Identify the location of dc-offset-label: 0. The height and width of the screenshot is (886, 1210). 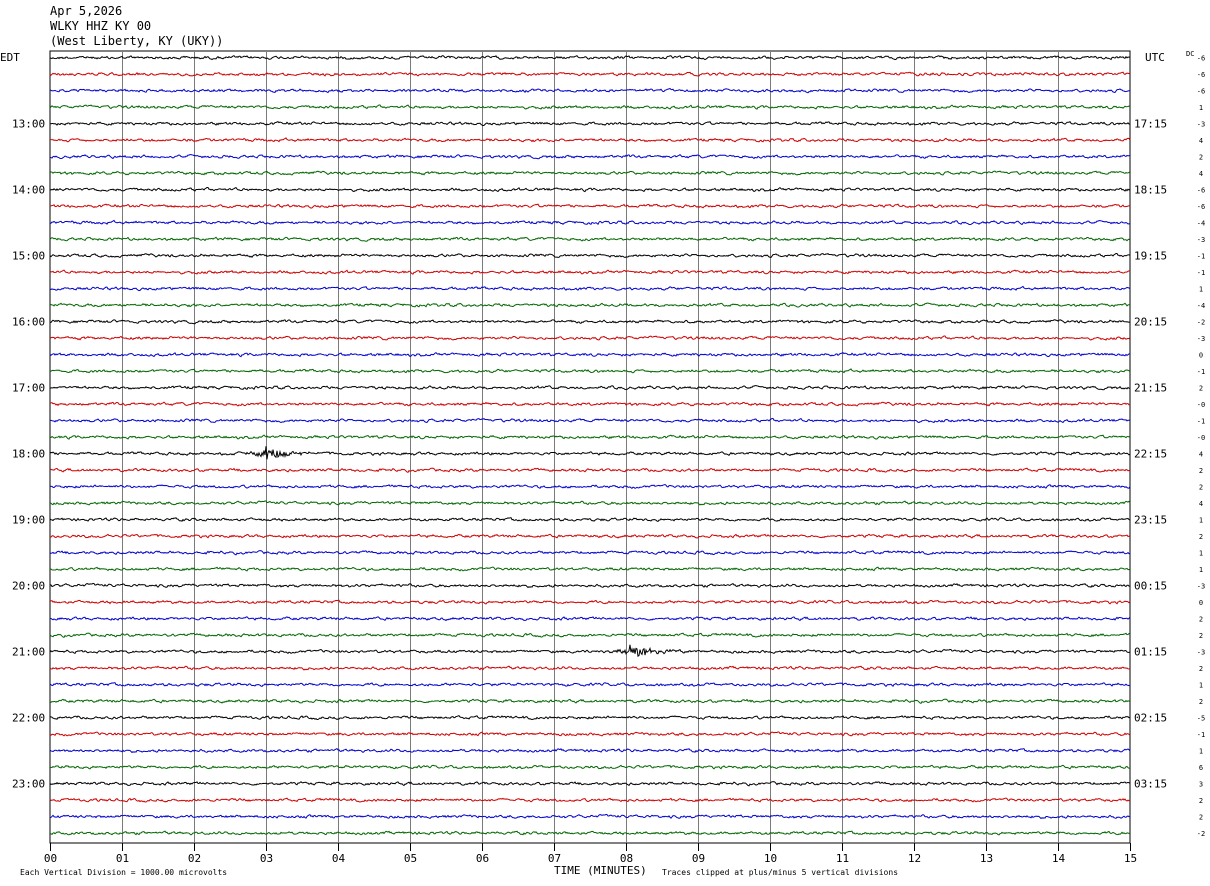
(1201, 356).